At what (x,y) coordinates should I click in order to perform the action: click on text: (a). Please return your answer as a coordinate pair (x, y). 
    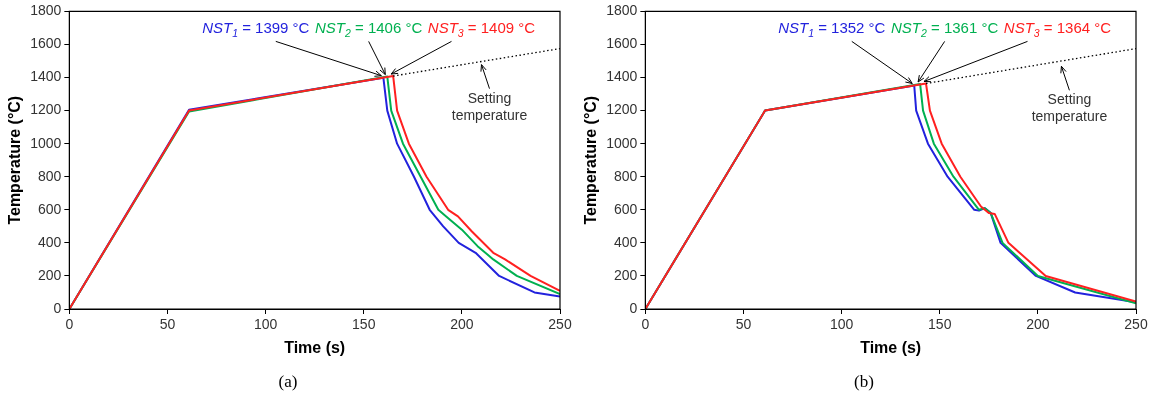
    Looking at the image, I should click on (288, 382).